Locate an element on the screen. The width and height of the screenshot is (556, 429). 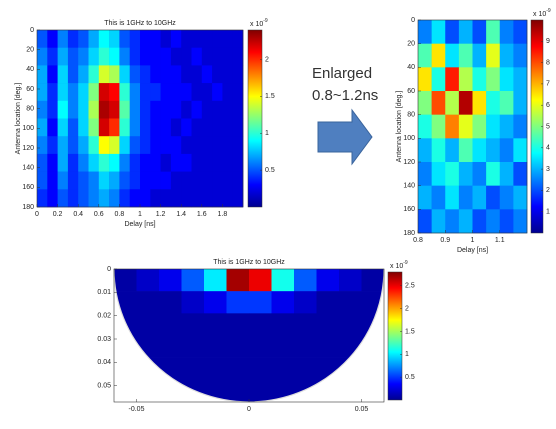
colorbar-scale-exponent: -9 is located at coordinates (548, 11).